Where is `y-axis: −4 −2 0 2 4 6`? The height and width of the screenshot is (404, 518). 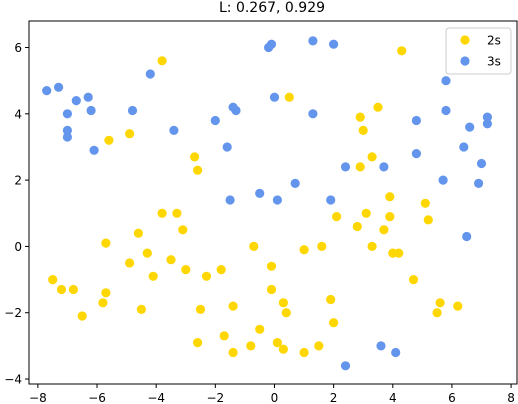
y-axis: −4 −2 0 2 4 6 is located at coordinates (16, 214).